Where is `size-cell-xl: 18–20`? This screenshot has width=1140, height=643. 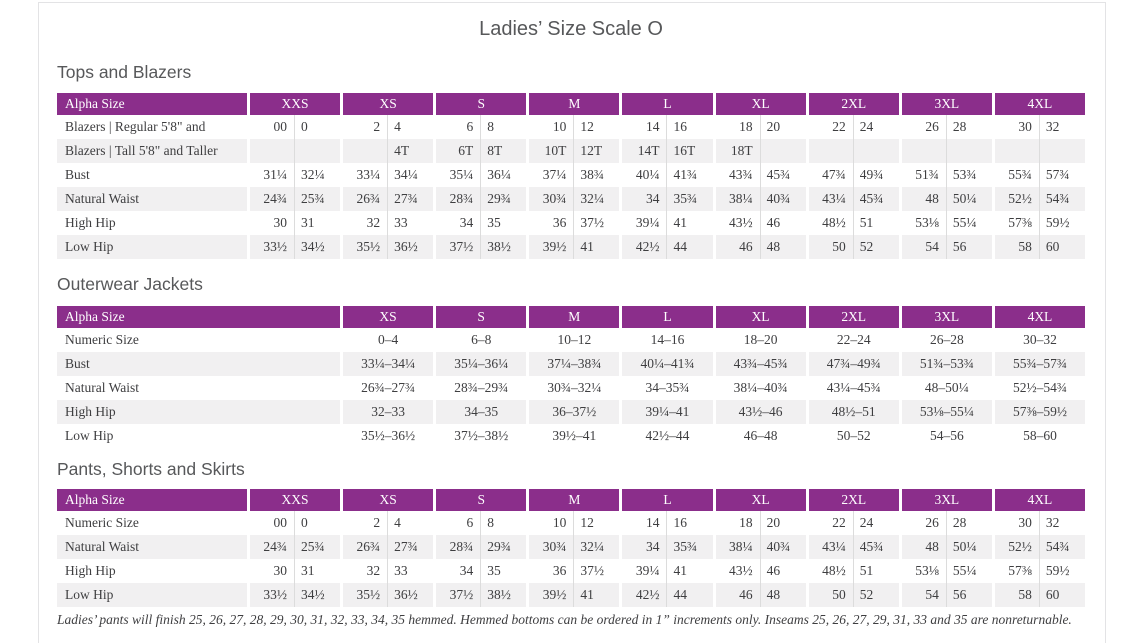 size-cell-xl: 18–20 is located at coordinates (761, 340).